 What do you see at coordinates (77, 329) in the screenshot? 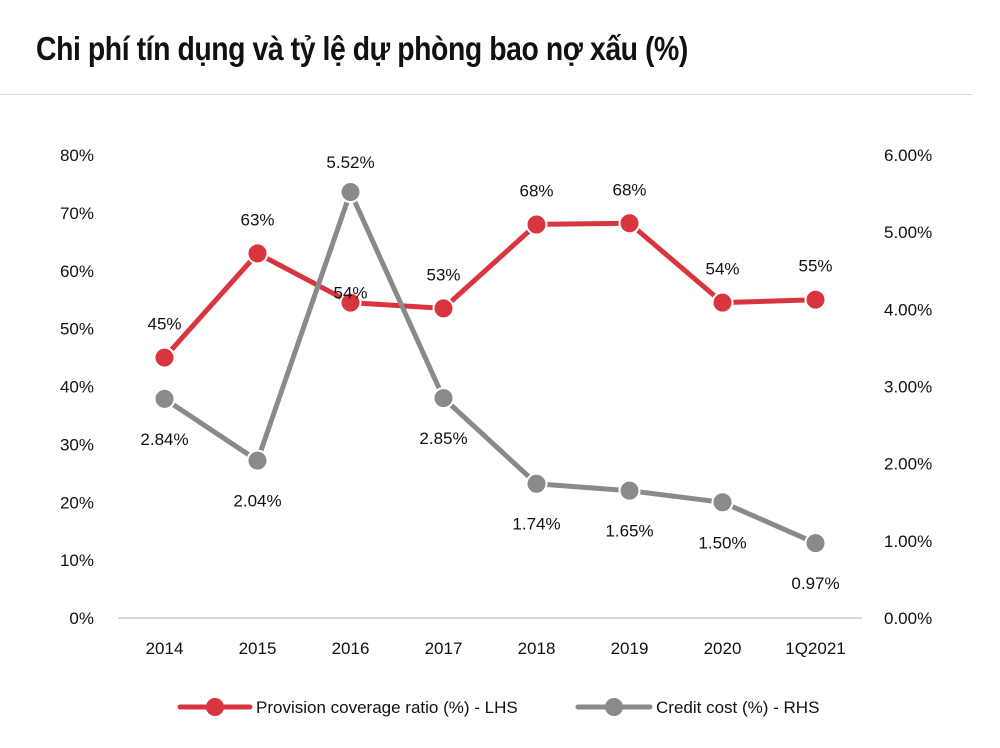
I see `y-left-tick-label: 50%` at bounding box center [77, 329].